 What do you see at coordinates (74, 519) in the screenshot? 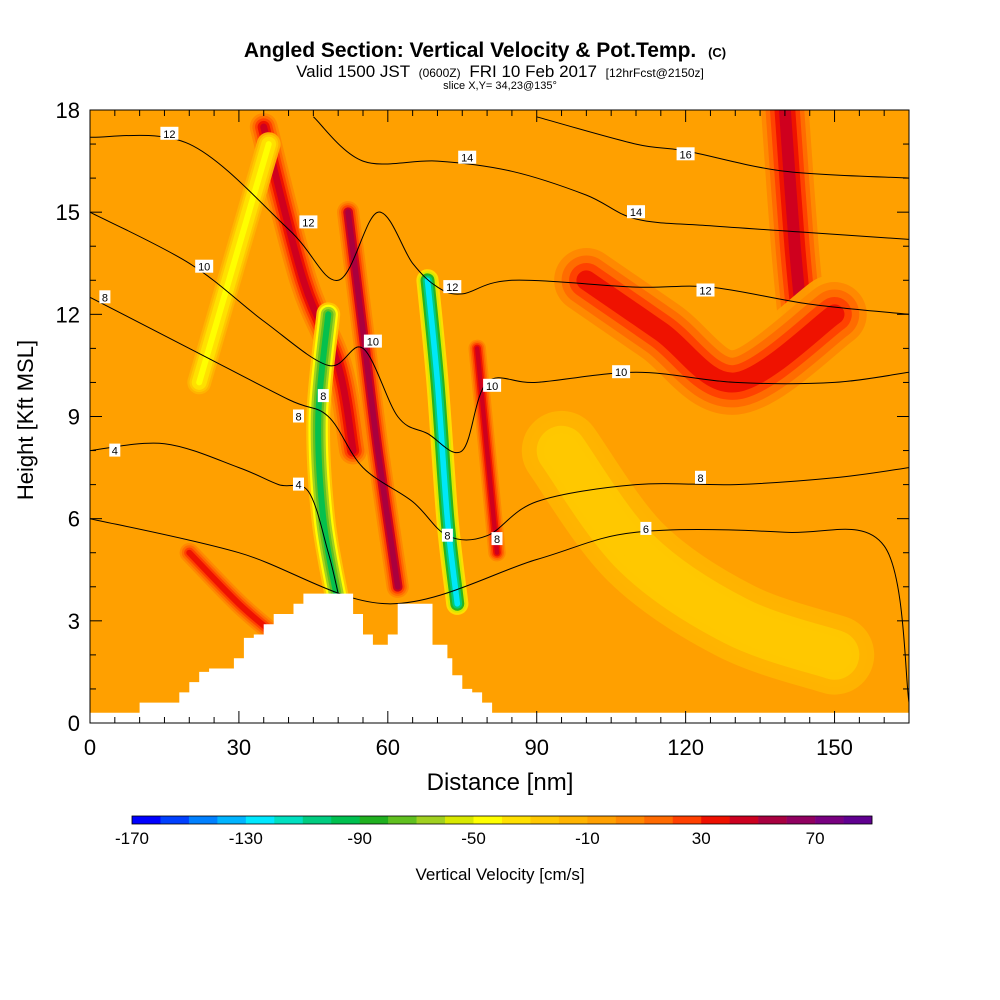
I see `y-tick-label: 6` at bounding box center [74, 519].